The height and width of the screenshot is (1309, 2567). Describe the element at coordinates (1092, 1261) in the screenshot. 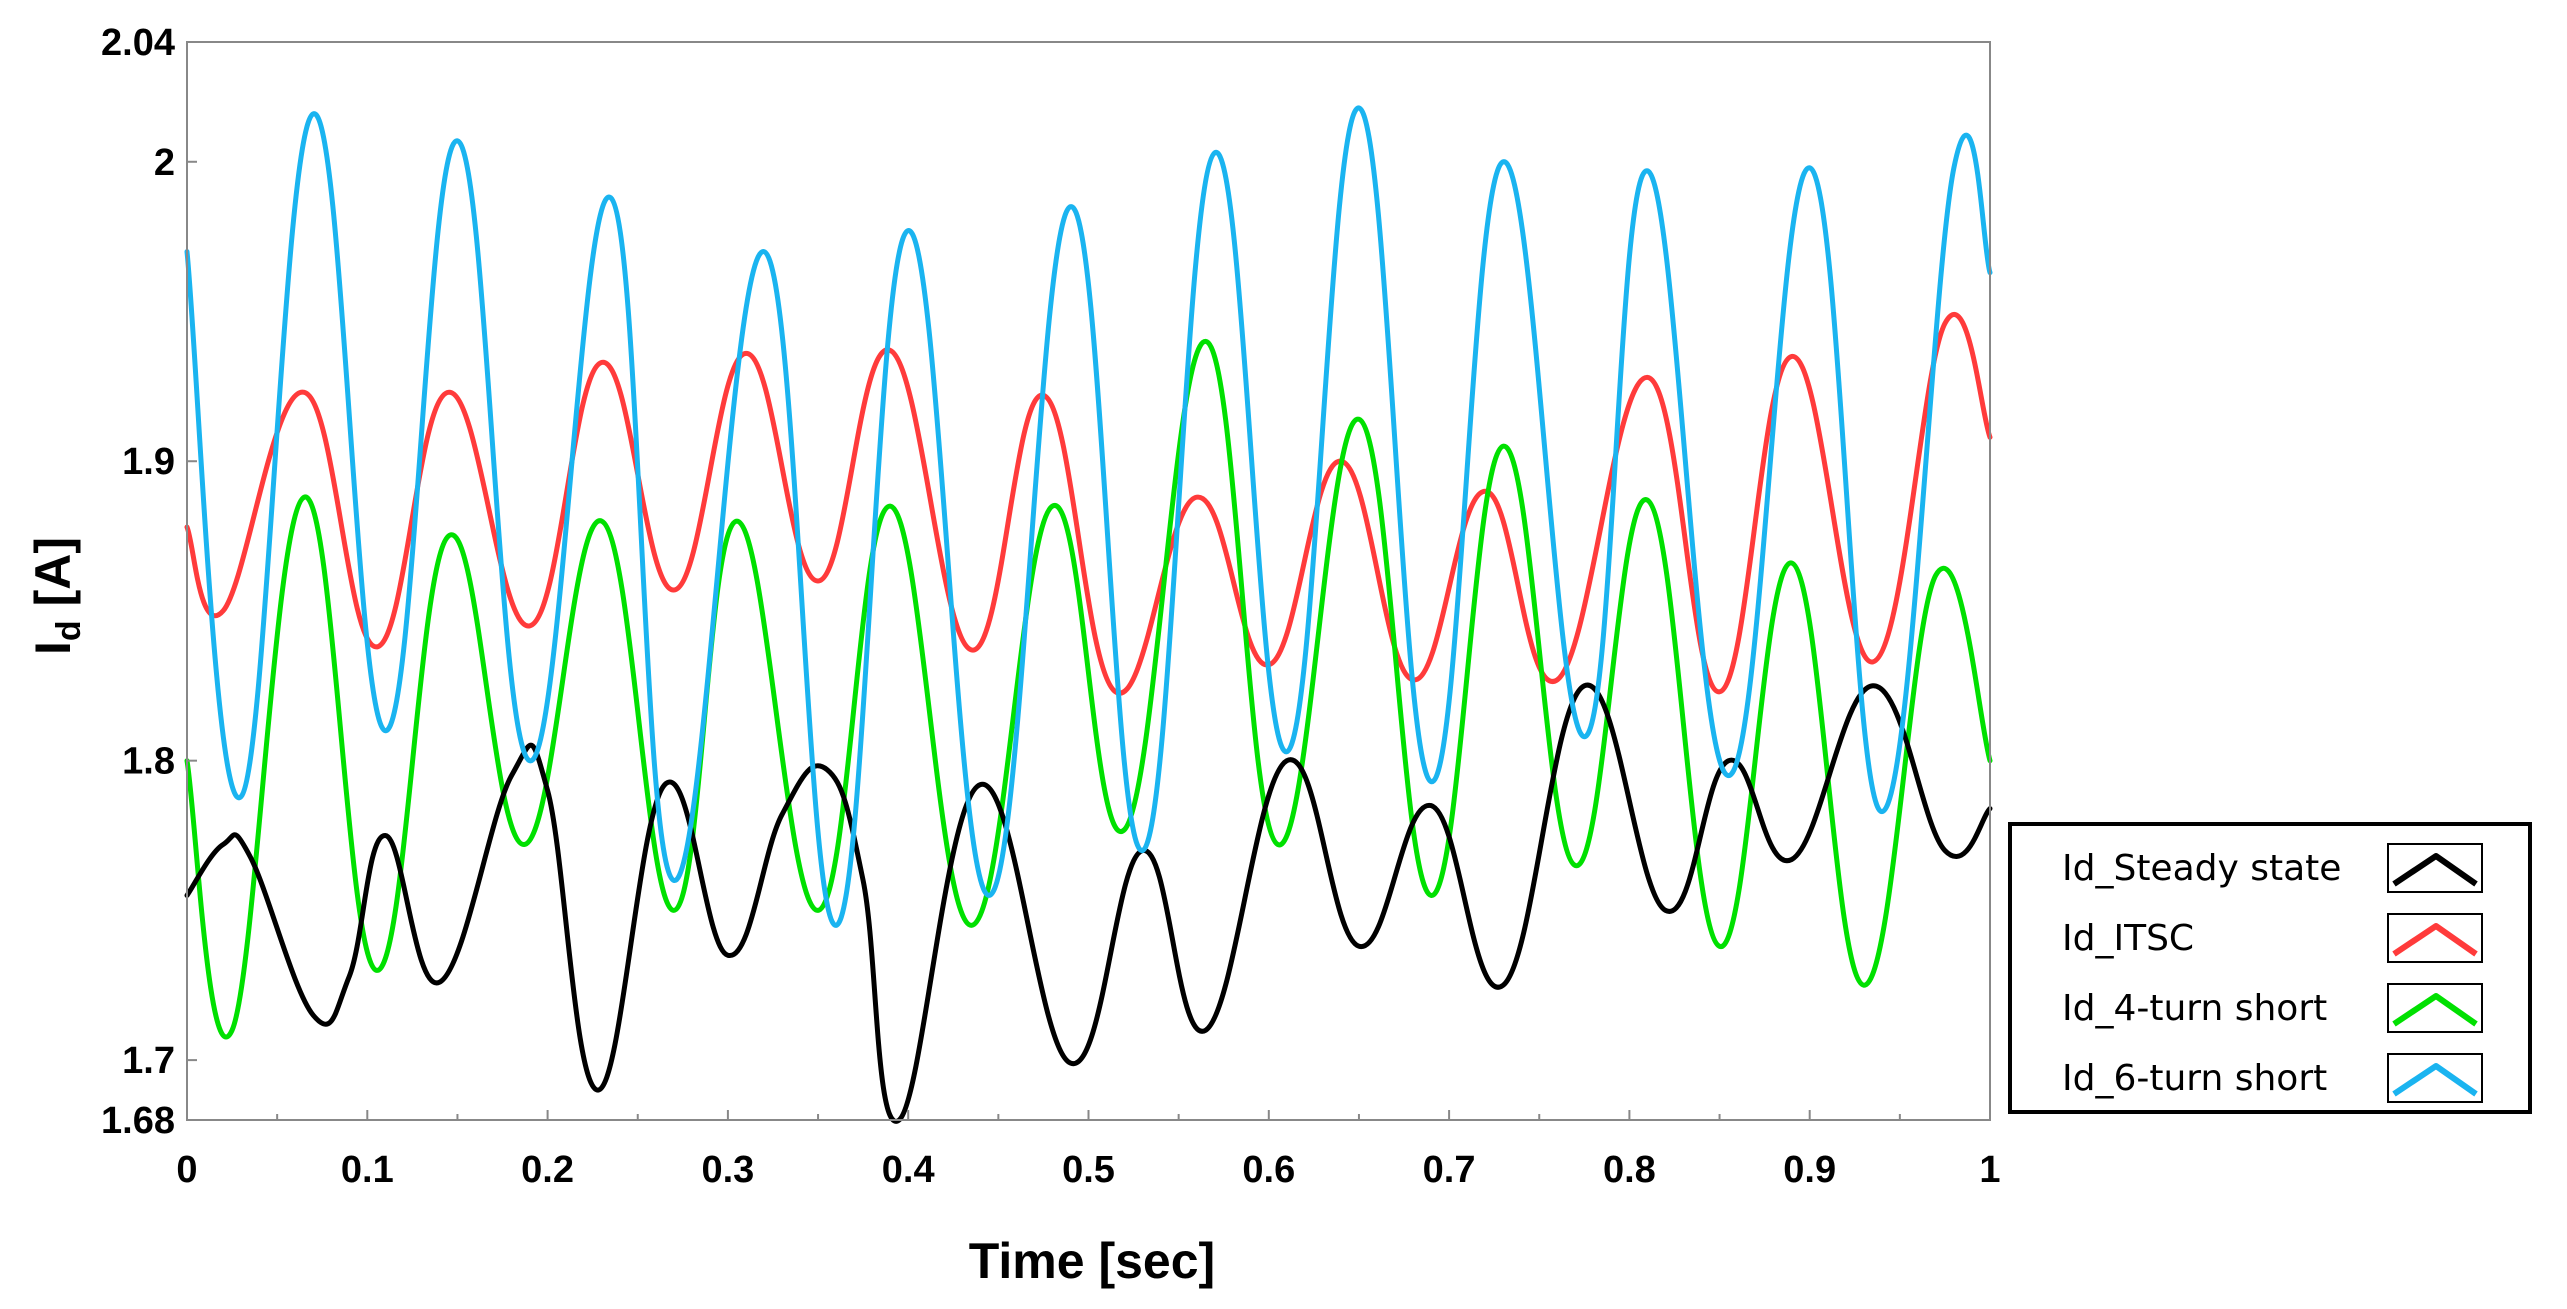

I see `x-axis-title: Time [sec]` at that location.